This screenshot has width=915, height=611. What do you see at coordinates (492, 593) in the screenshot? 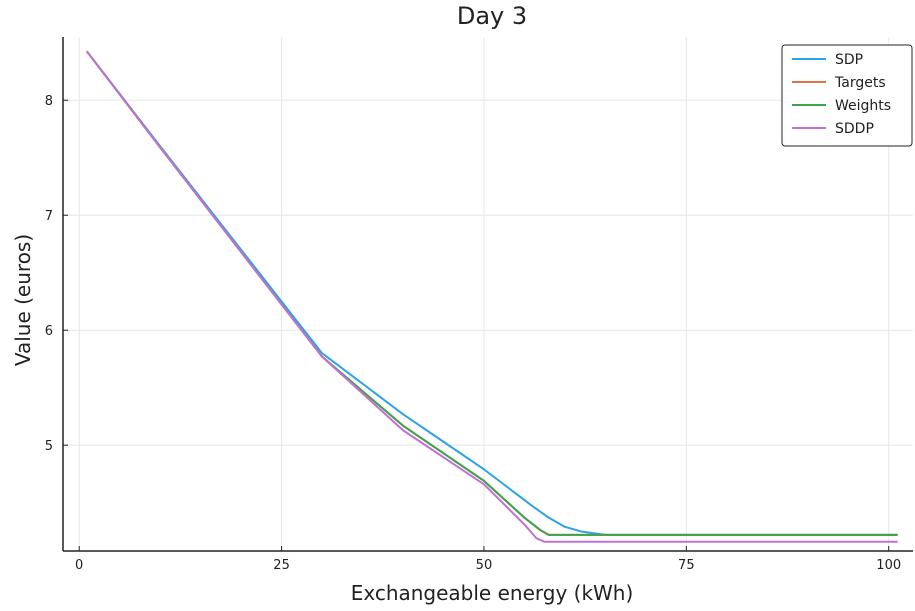
I see `x-axis-title: Exchangeable energy (kWh)` at bounding box center [492, 593].